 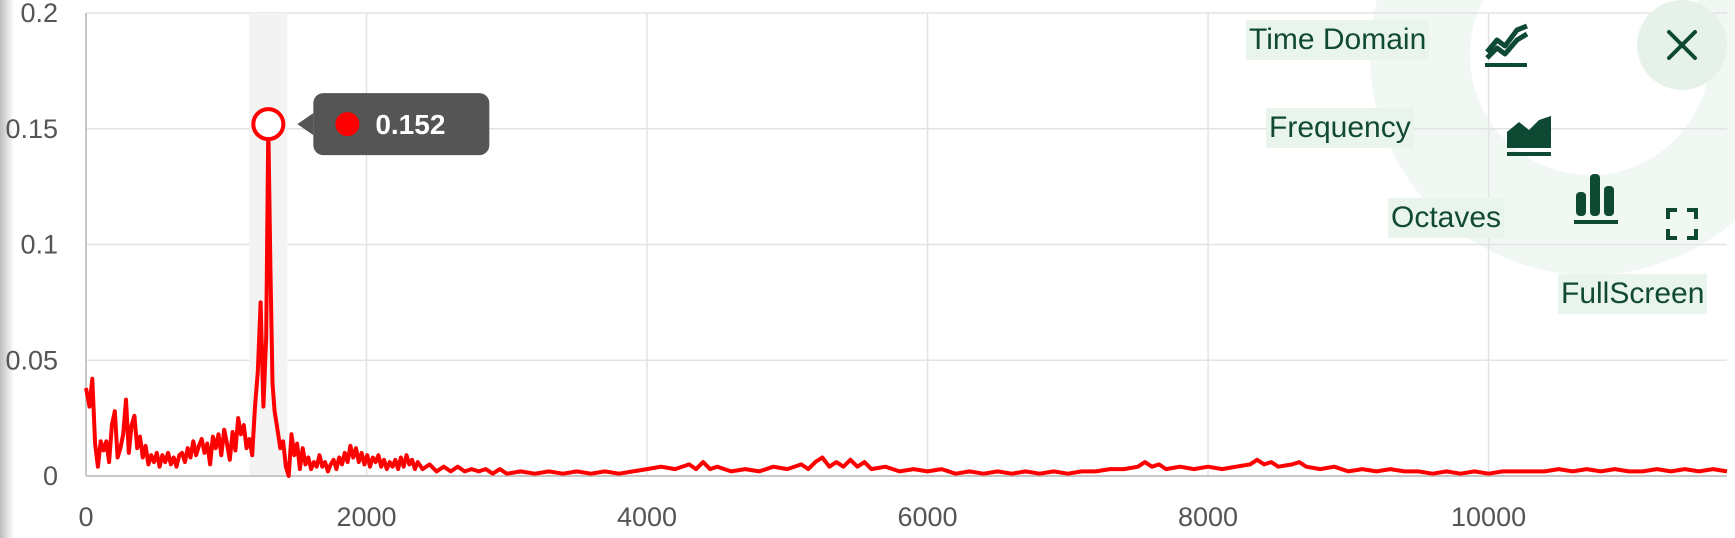 What do you see at coordinates (7, 269) in the screenshot?
I see `left-edge-shadow` at bounding box center [7, 269].